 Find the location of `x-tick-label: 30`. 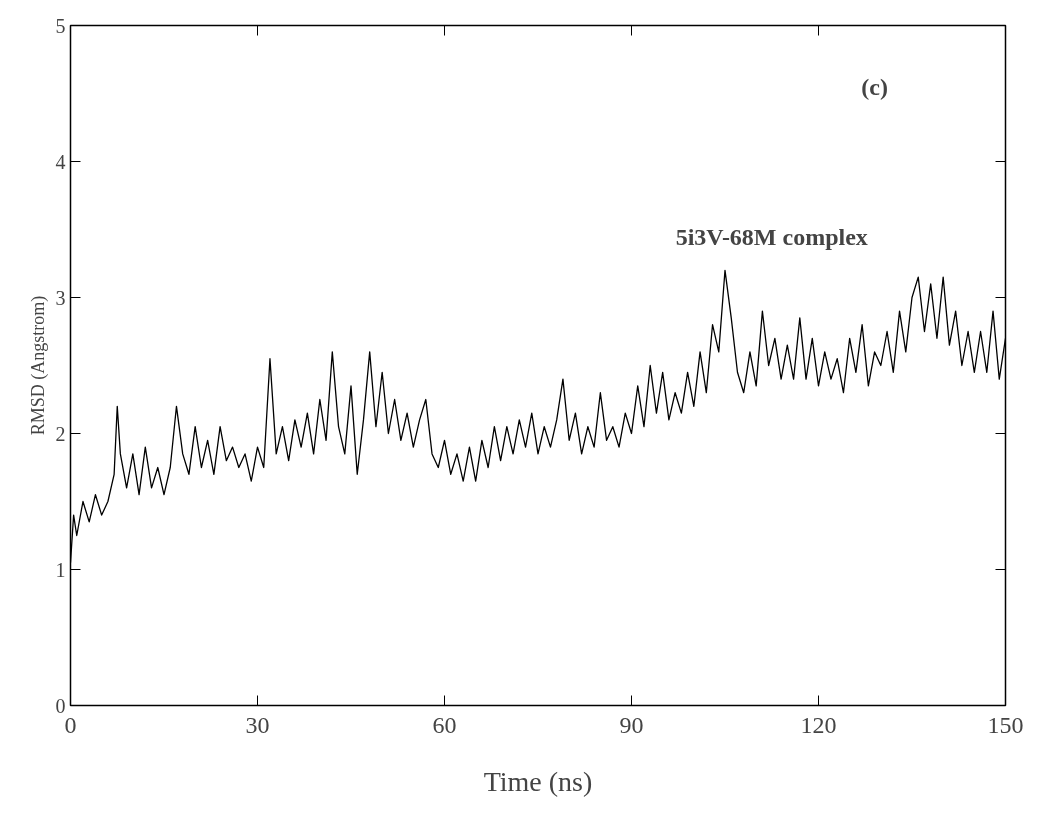

x-tick-label: 30 is located at coordinates (257, 724).